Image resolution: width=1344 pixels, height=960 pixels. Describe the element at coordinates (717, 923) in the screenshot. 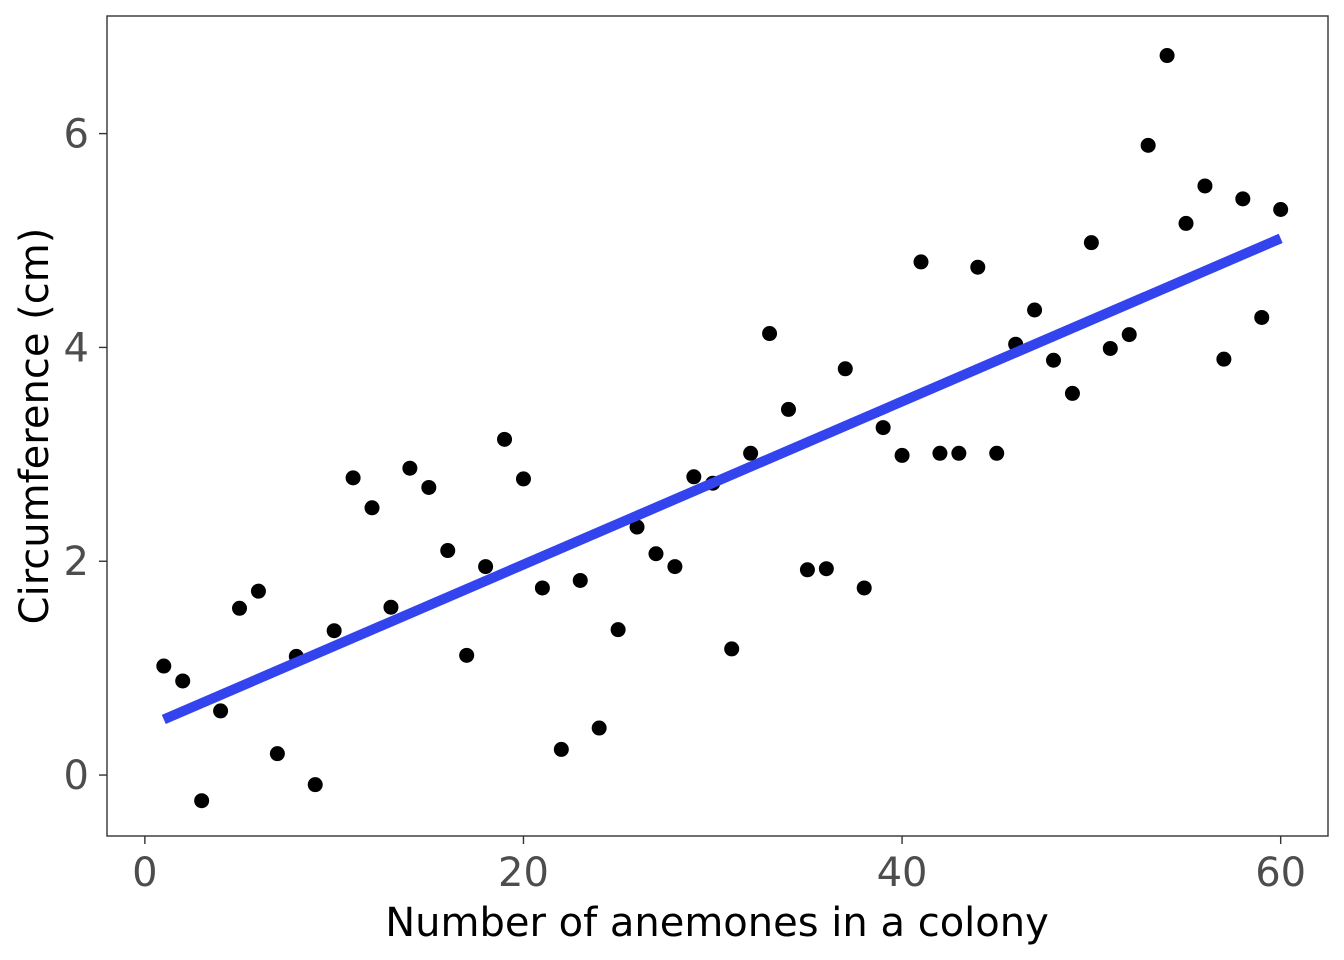

I see `x-axis-title: Number of anemones in a colony` at that location.